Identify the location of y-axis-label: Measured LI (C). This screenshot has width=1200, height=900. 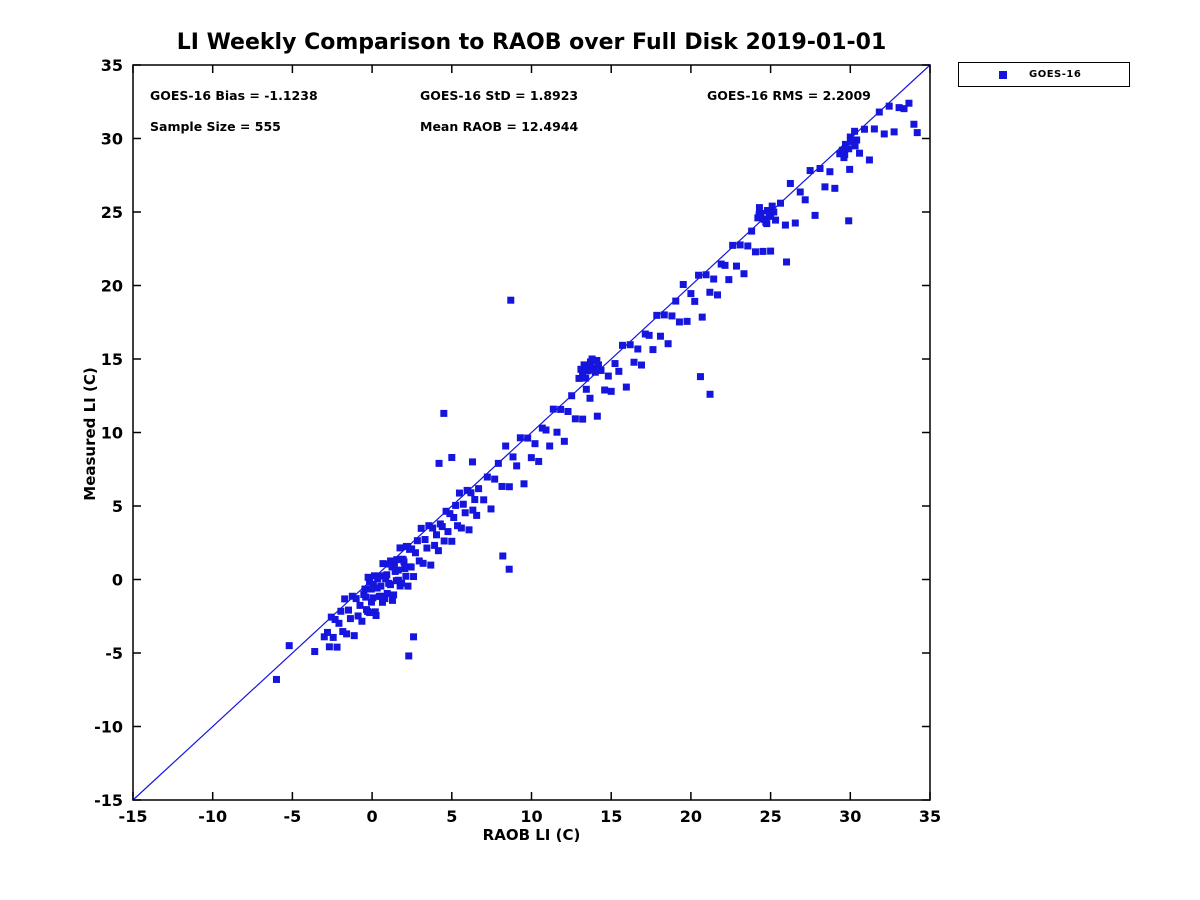
(90, 434).